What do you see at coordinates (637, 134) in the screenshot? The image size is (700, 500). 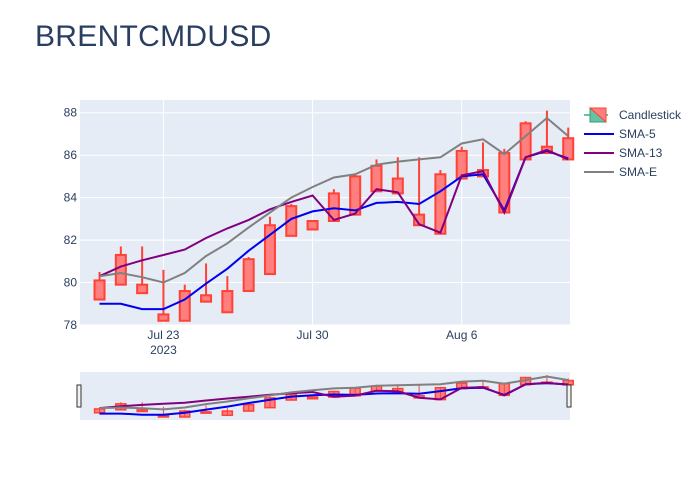 I see `legend-label-sma5: SMA-5` at bounding box center [637, 134].